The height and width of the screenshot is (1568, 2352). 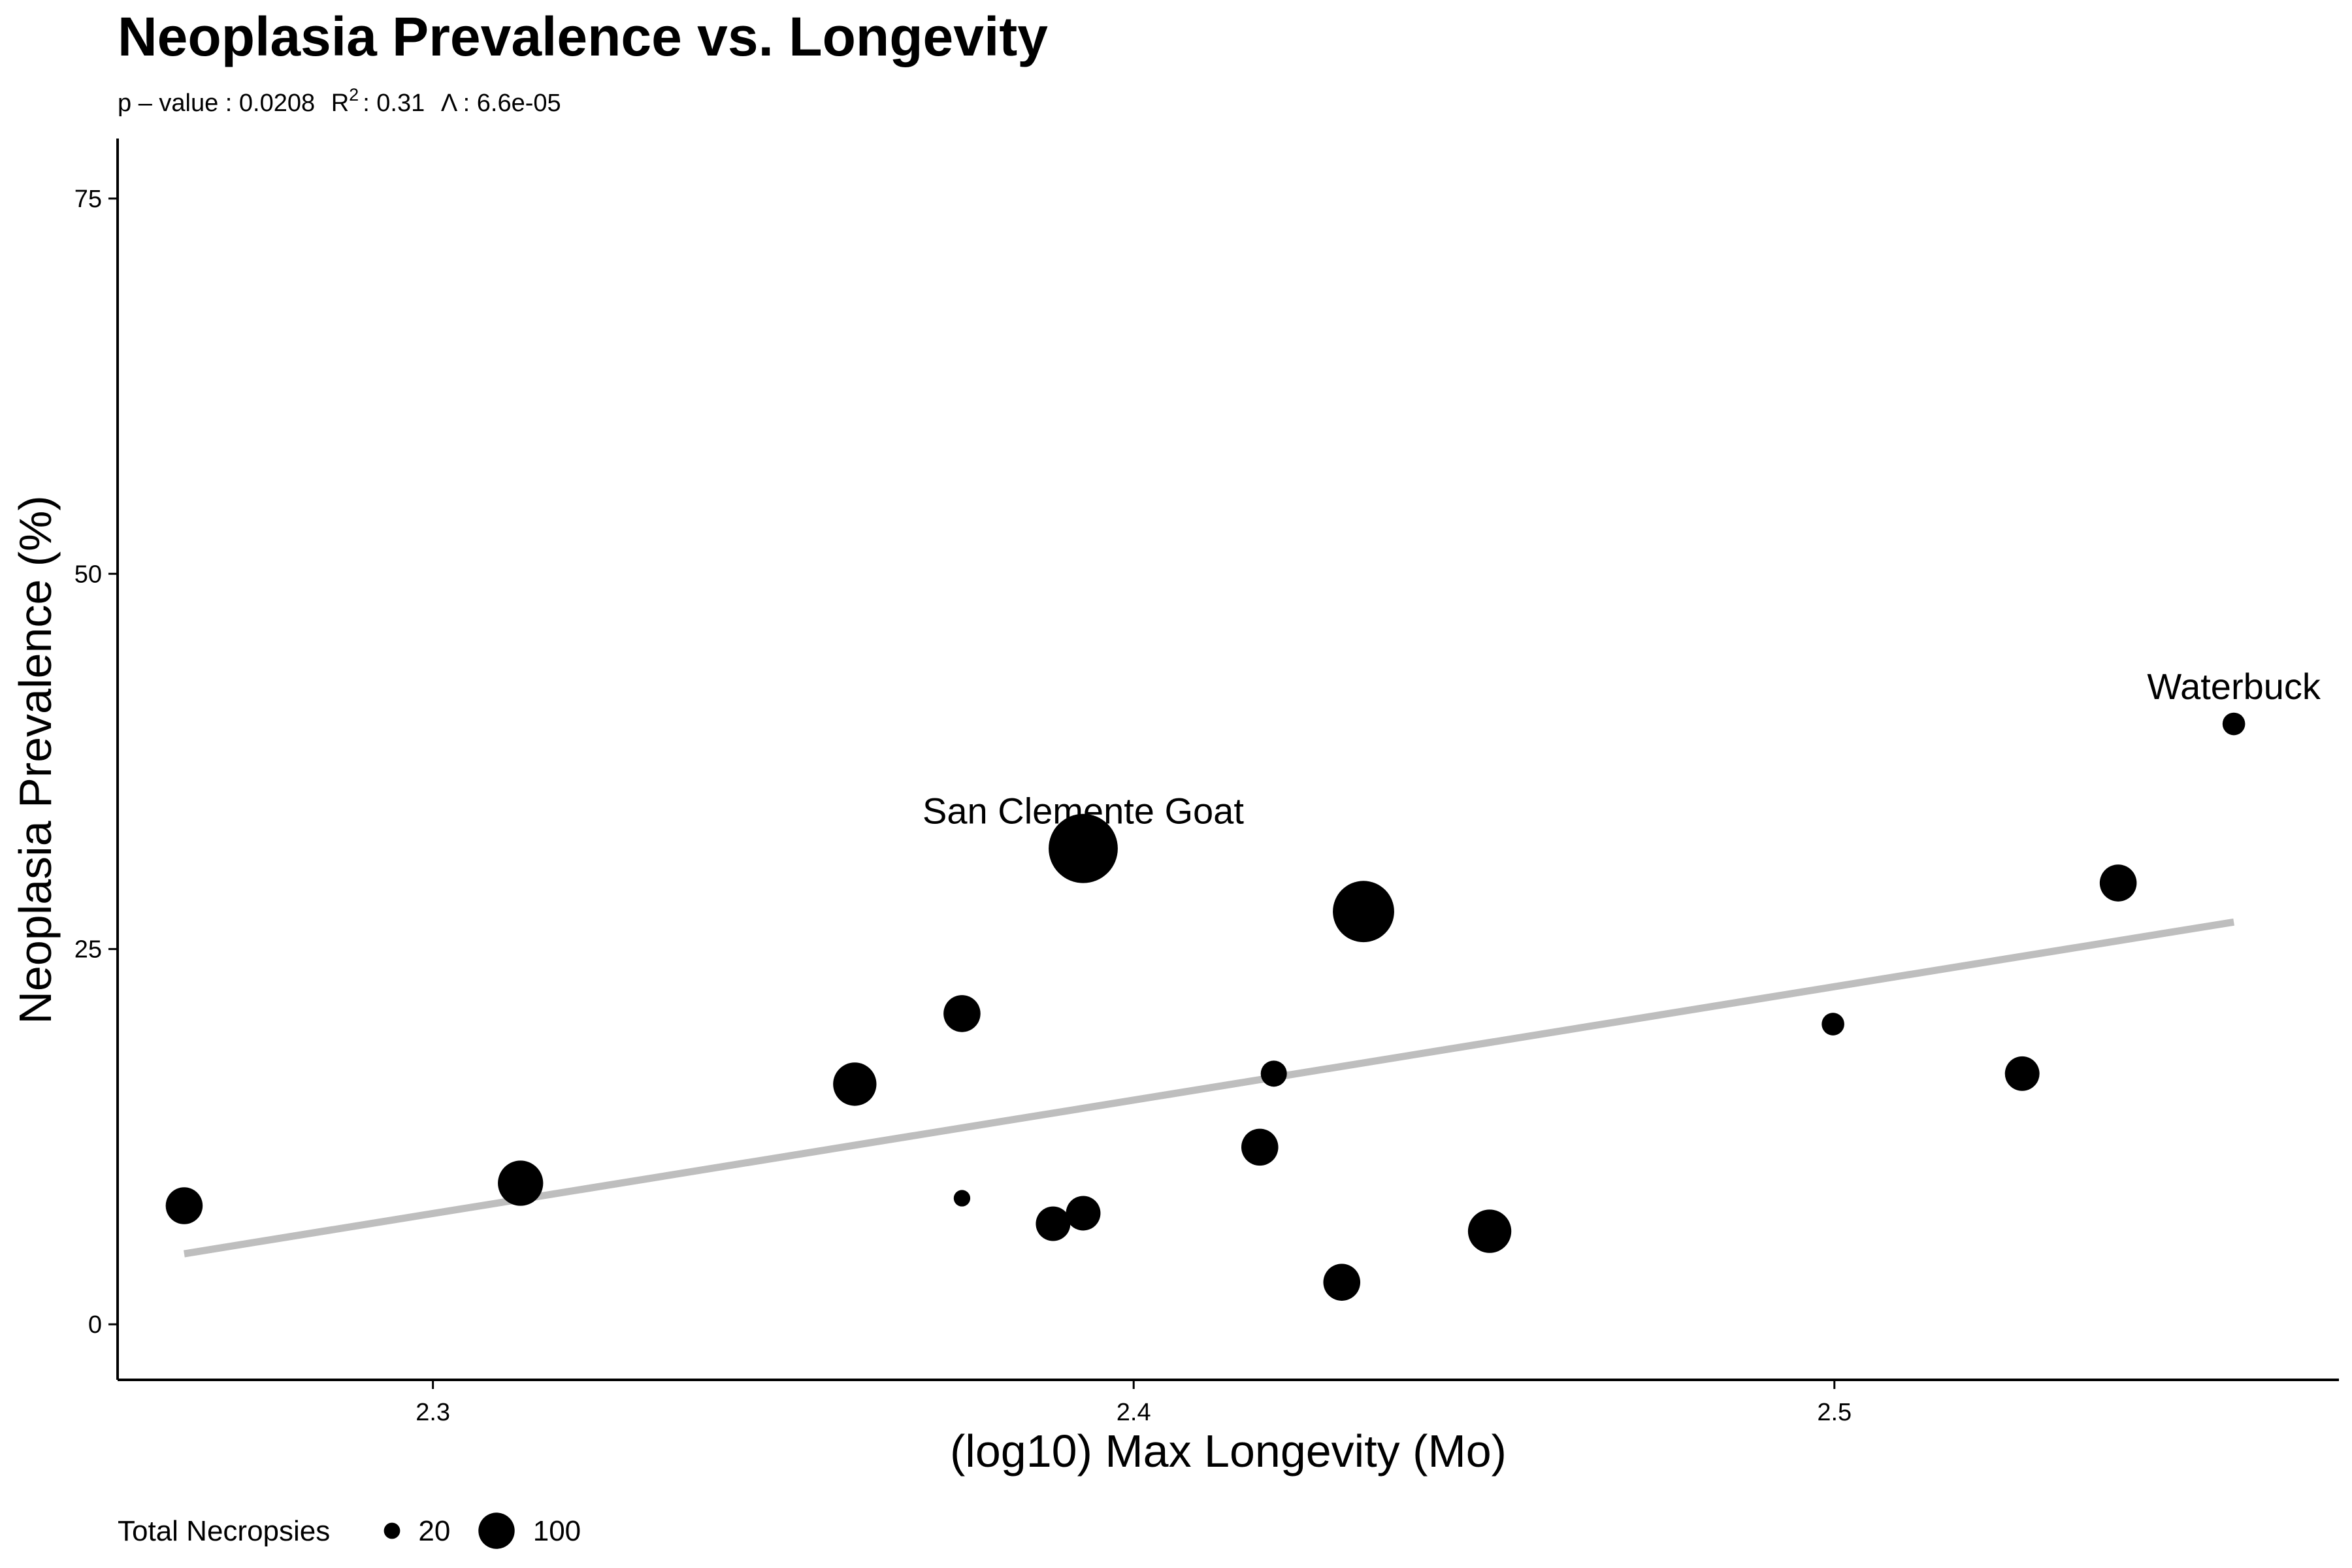 I want to click on point-annotation: Waterbuck, so click(x=2234, y=686).